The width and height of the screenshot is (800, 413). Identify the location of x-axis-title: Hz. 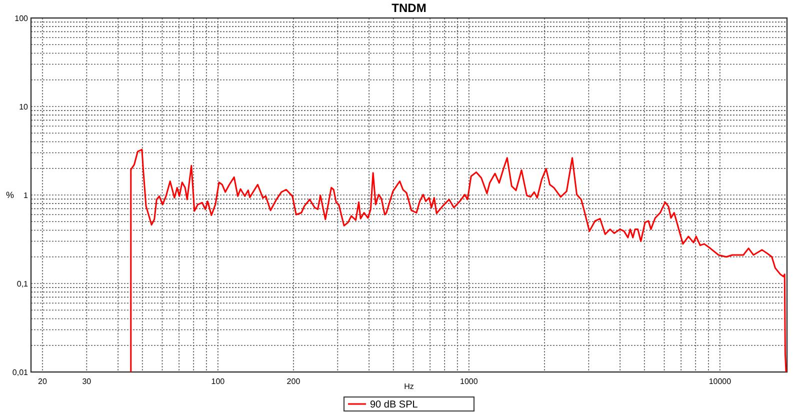
(409, 386).